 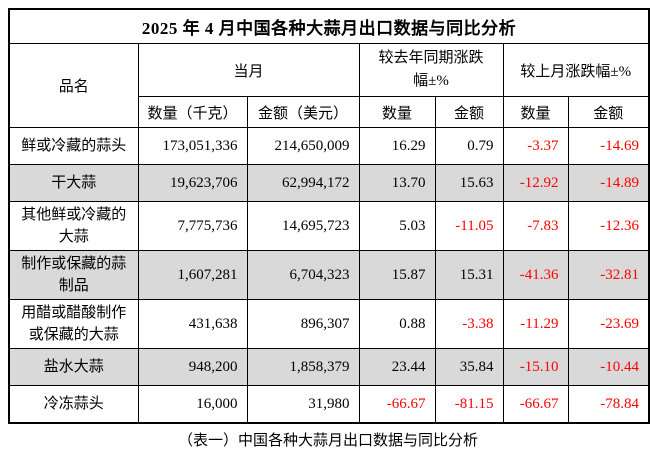 I want to click on yoy-amt-value: -11.05, so click(x=469, y=226).